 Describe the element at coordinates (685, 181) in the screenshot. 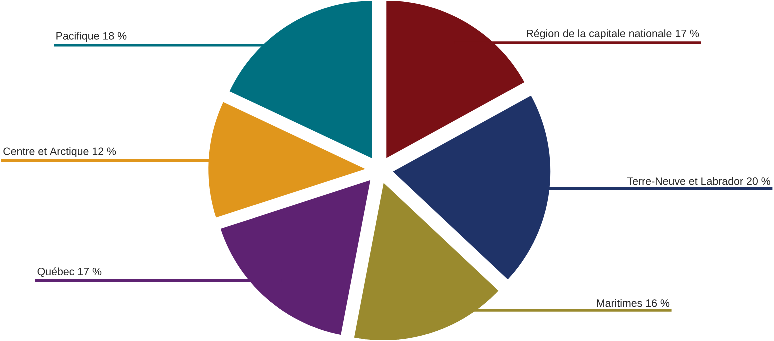

I see `slice-label: Terre-Neuve et Labrador` at that location.